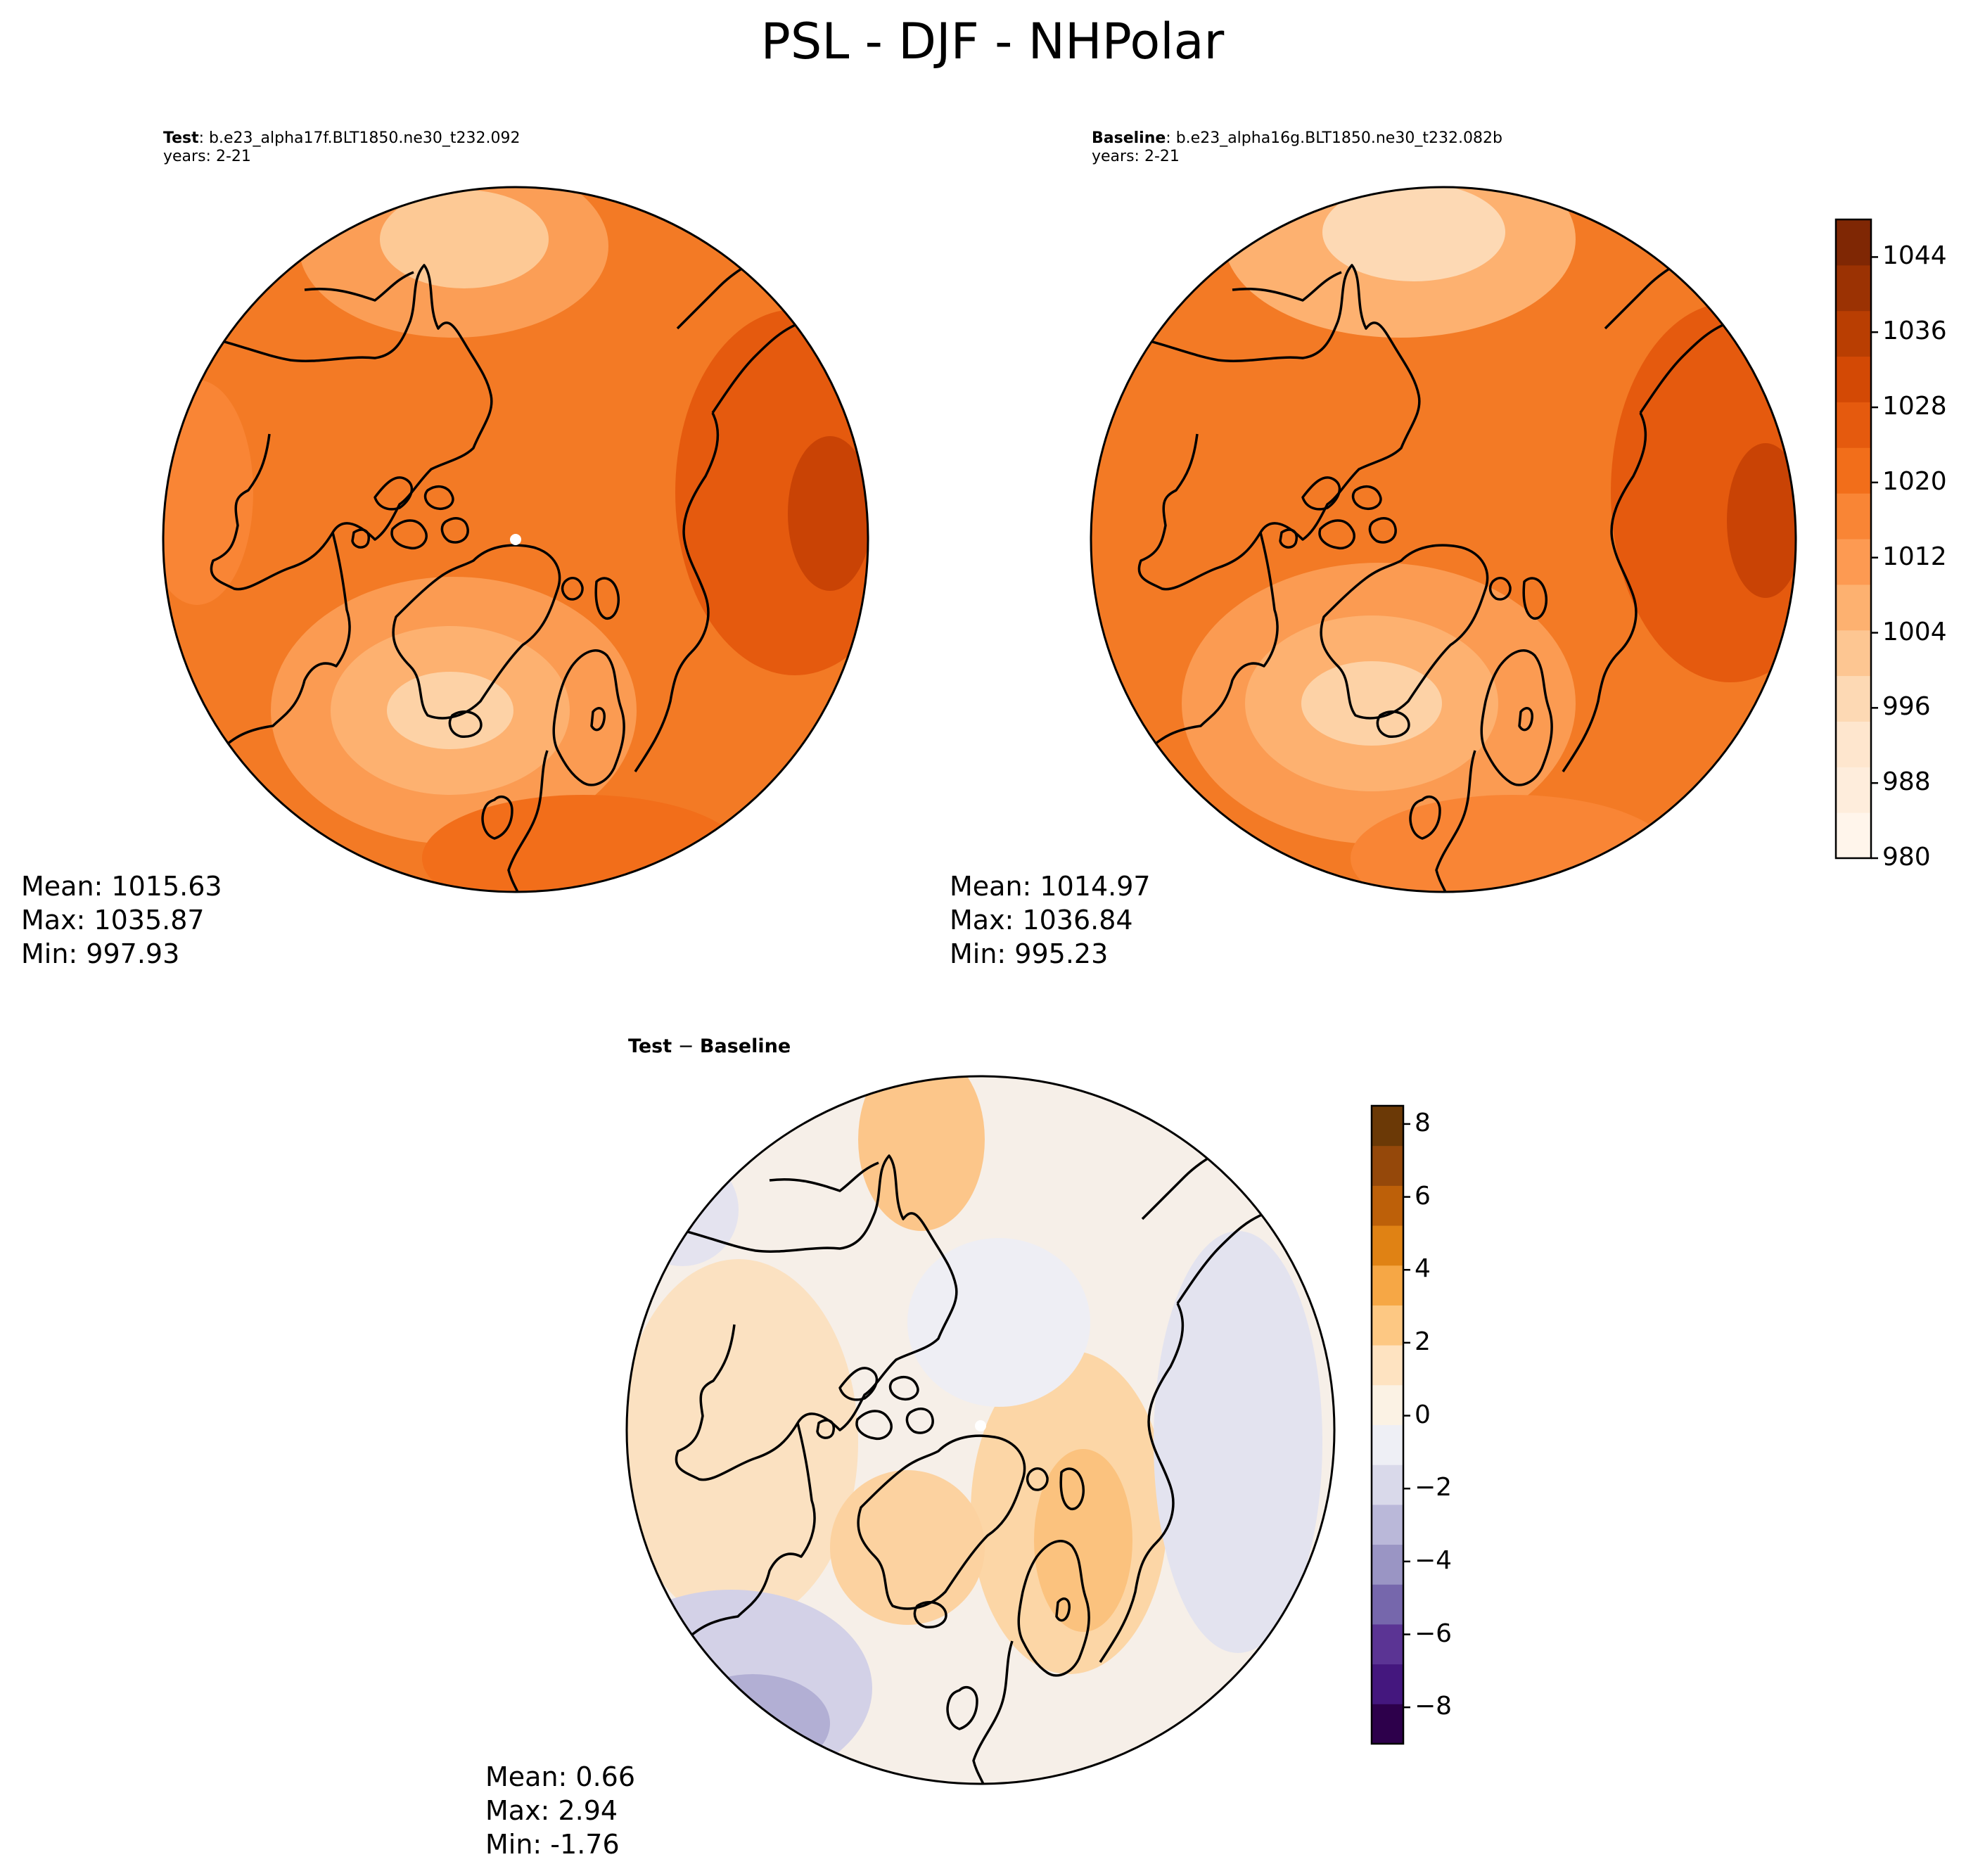 The height and width of the screenshot is (1876, 1985). Describe the element at coordinates (1434, 1633) in the screenshot. I see `diff-colorbar-tick-label: −6` at that location.